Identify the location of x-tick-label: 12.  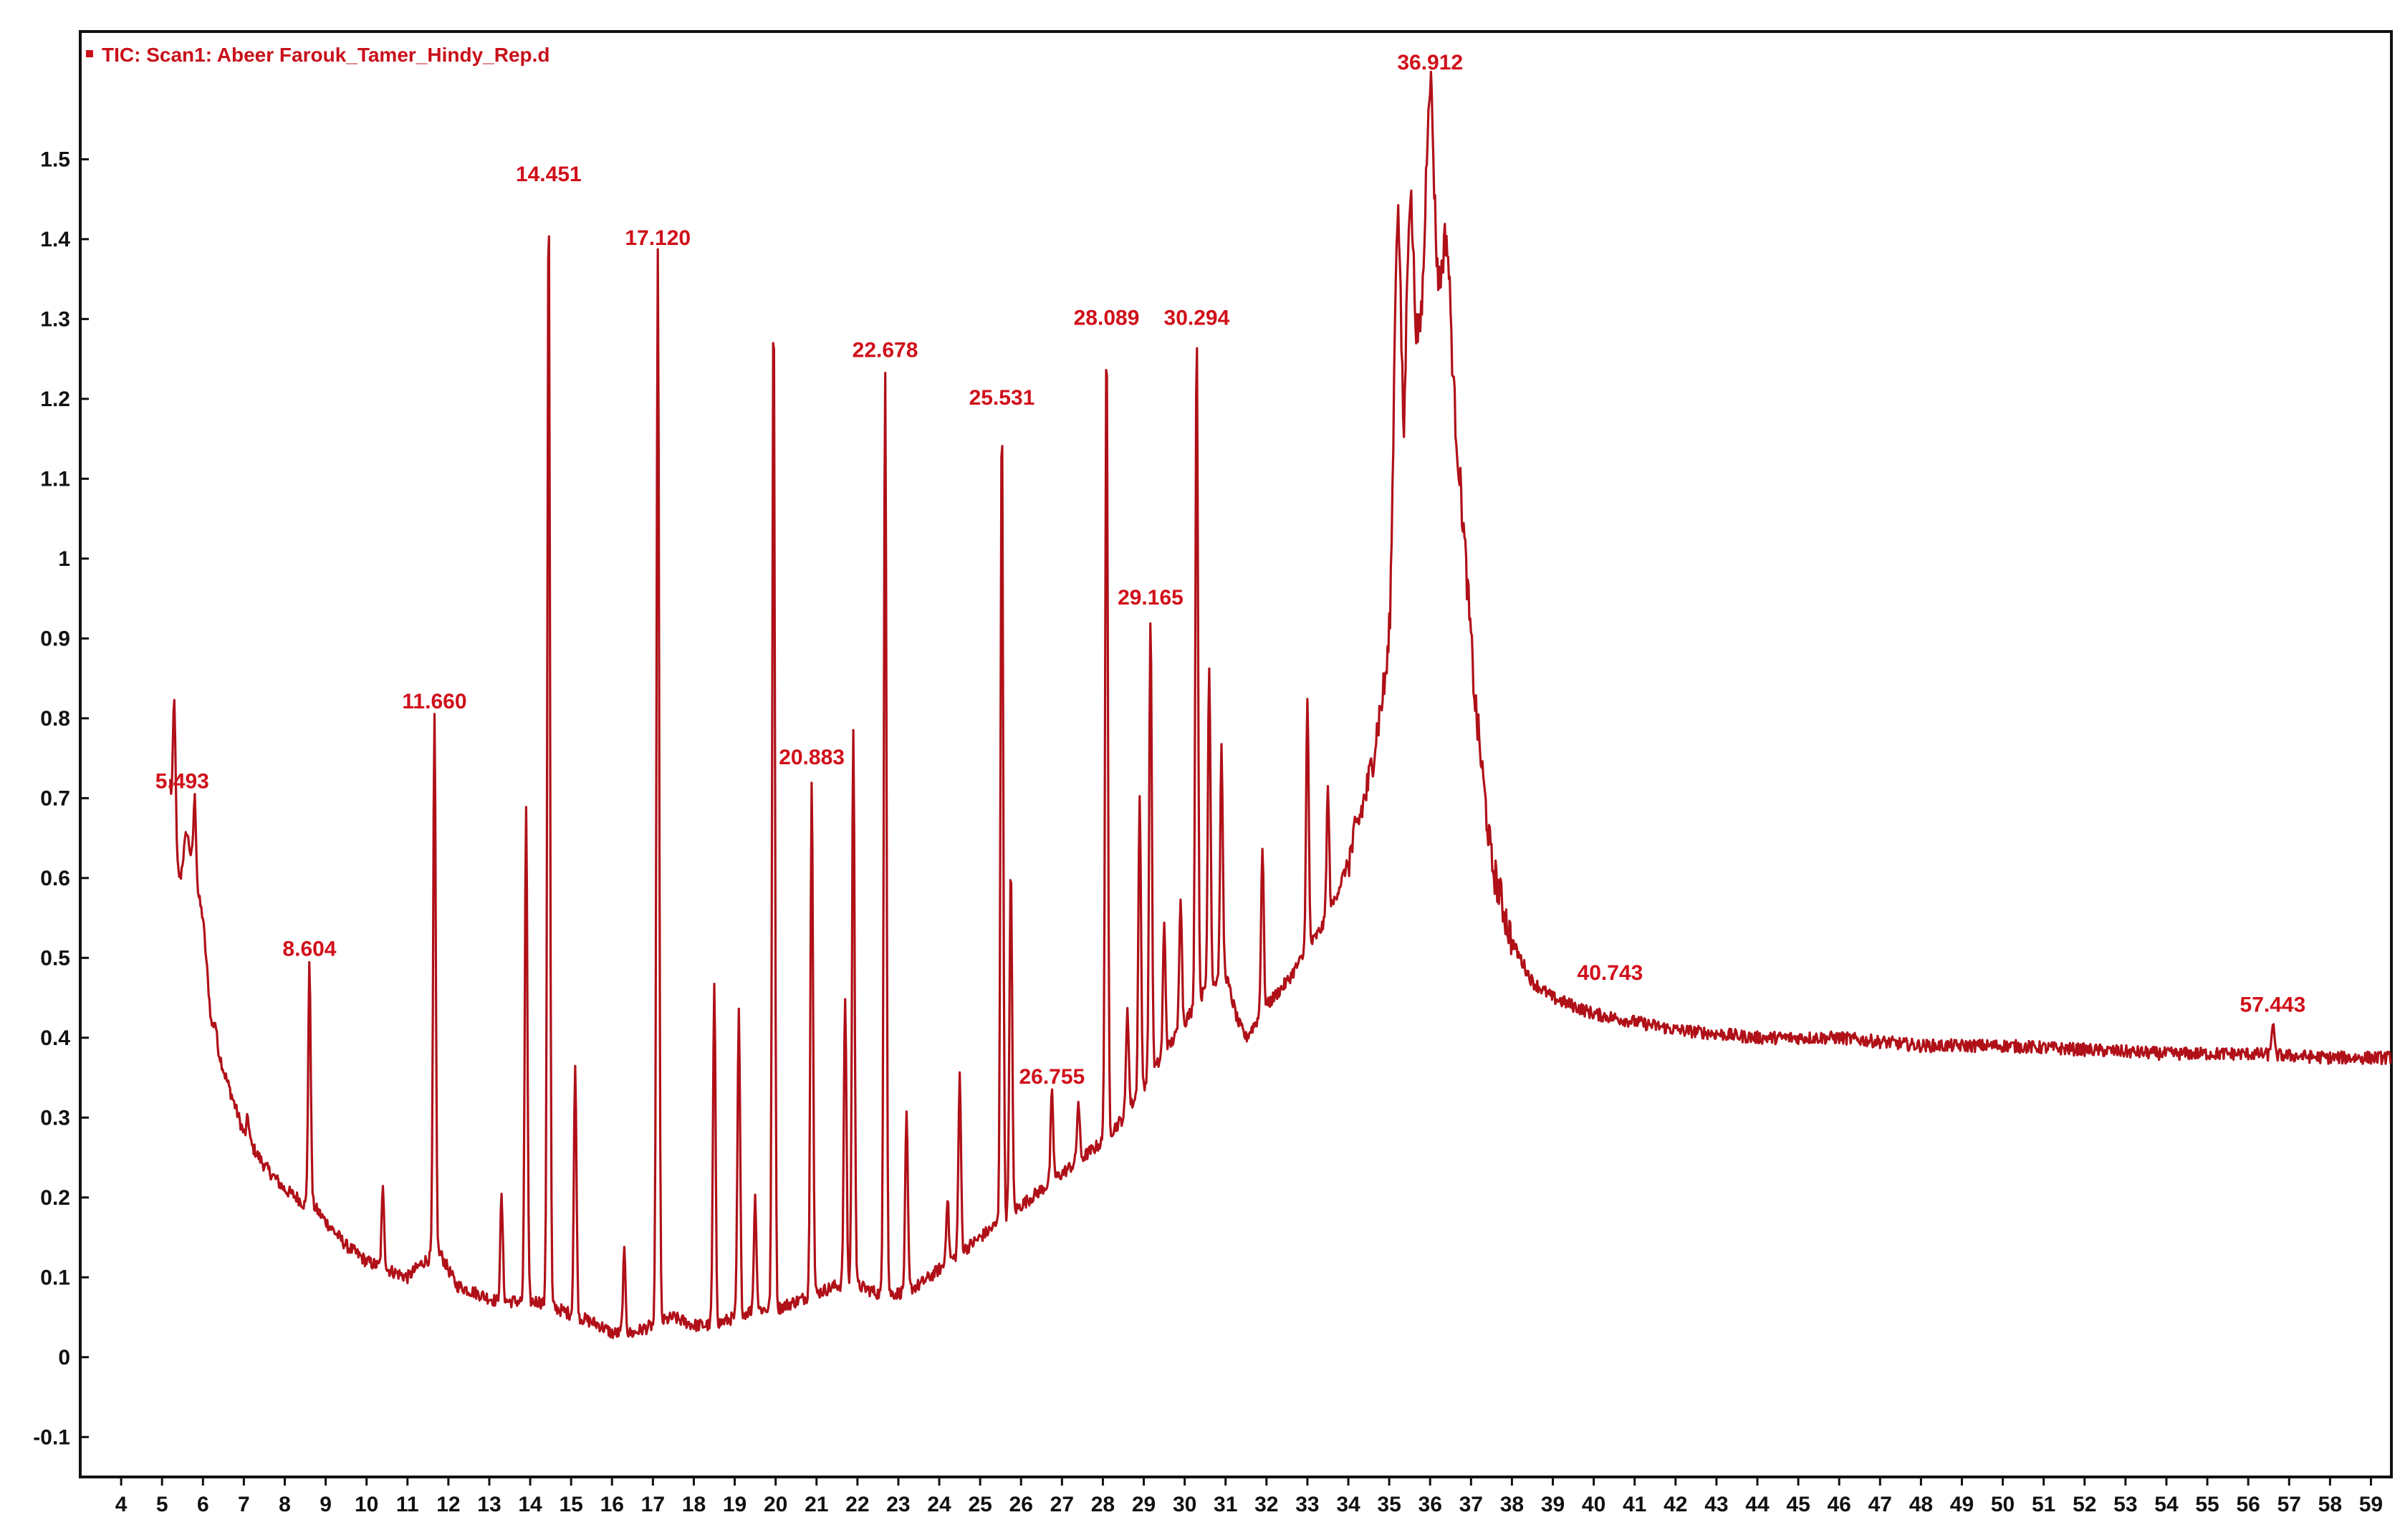
(448, 1504).